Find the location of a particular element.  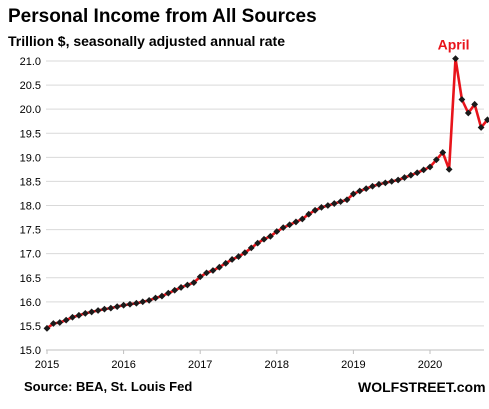

y-tick-label: 17.5 is located at coordinates (30, 231).